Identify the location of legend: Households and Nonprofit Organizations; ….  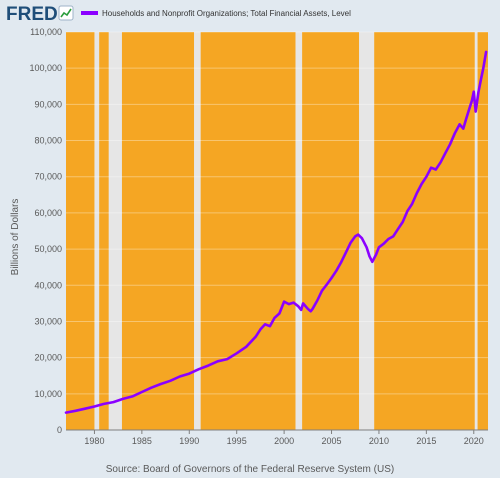
(216, 13).